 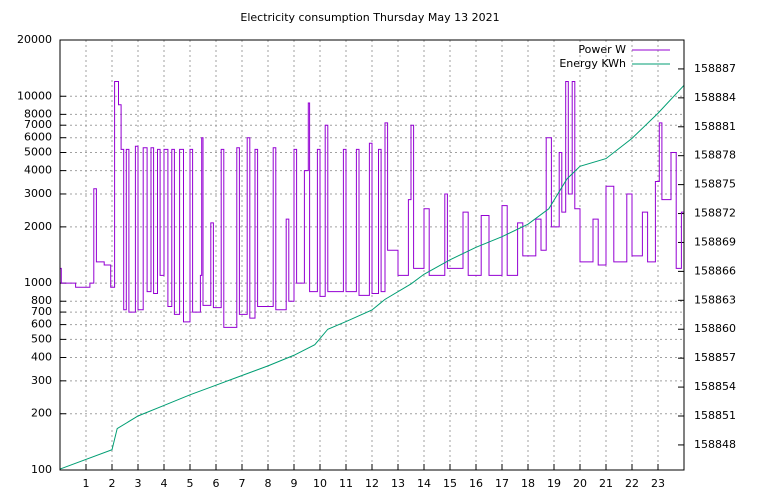 I want to click on y-tick-label: 3000, so click(x=38, y=193).